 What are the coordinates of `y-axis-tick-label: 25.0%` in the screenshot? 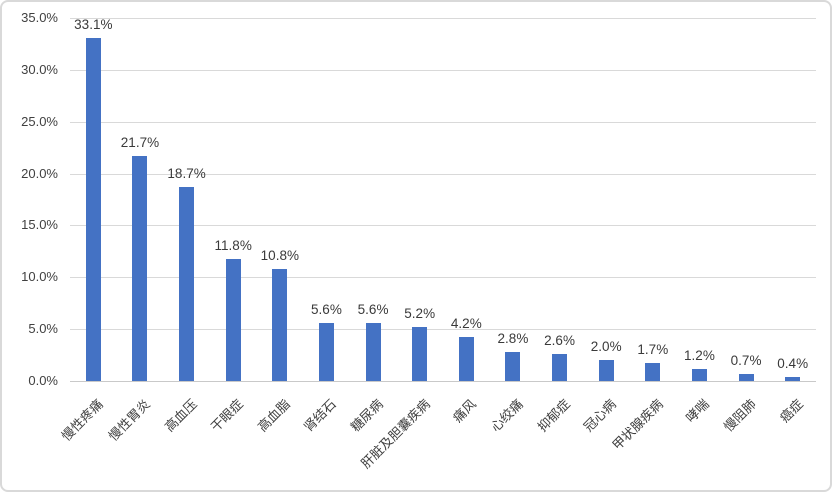 It's located at (39, 121).